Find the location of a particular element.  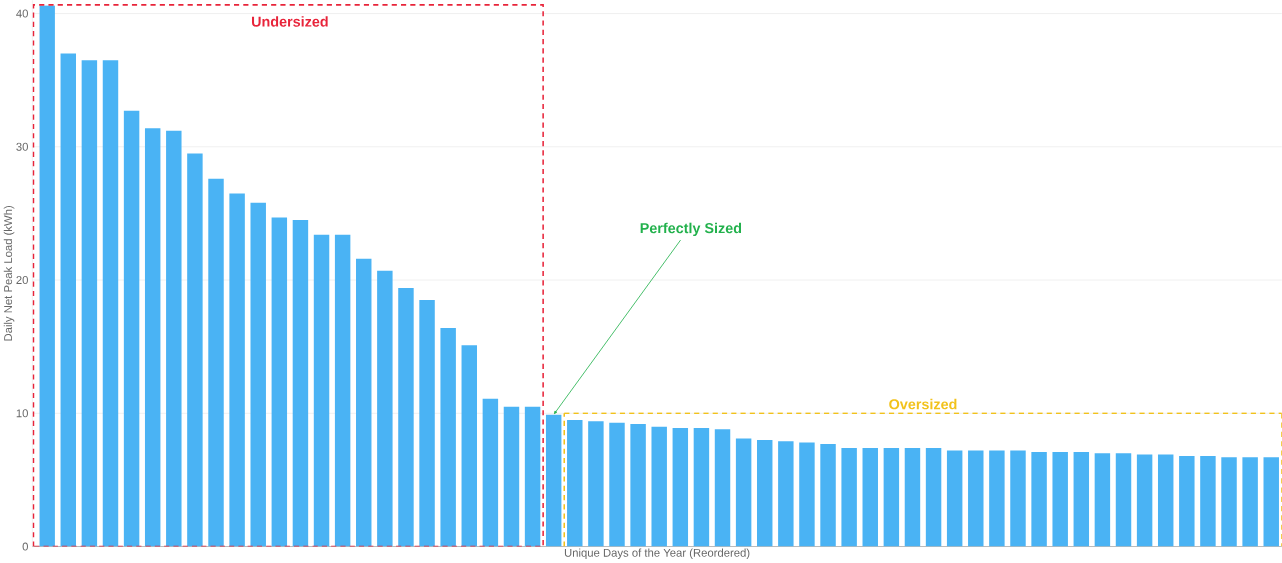

y-tick-label: 30 is located at coordinates (22, 146).